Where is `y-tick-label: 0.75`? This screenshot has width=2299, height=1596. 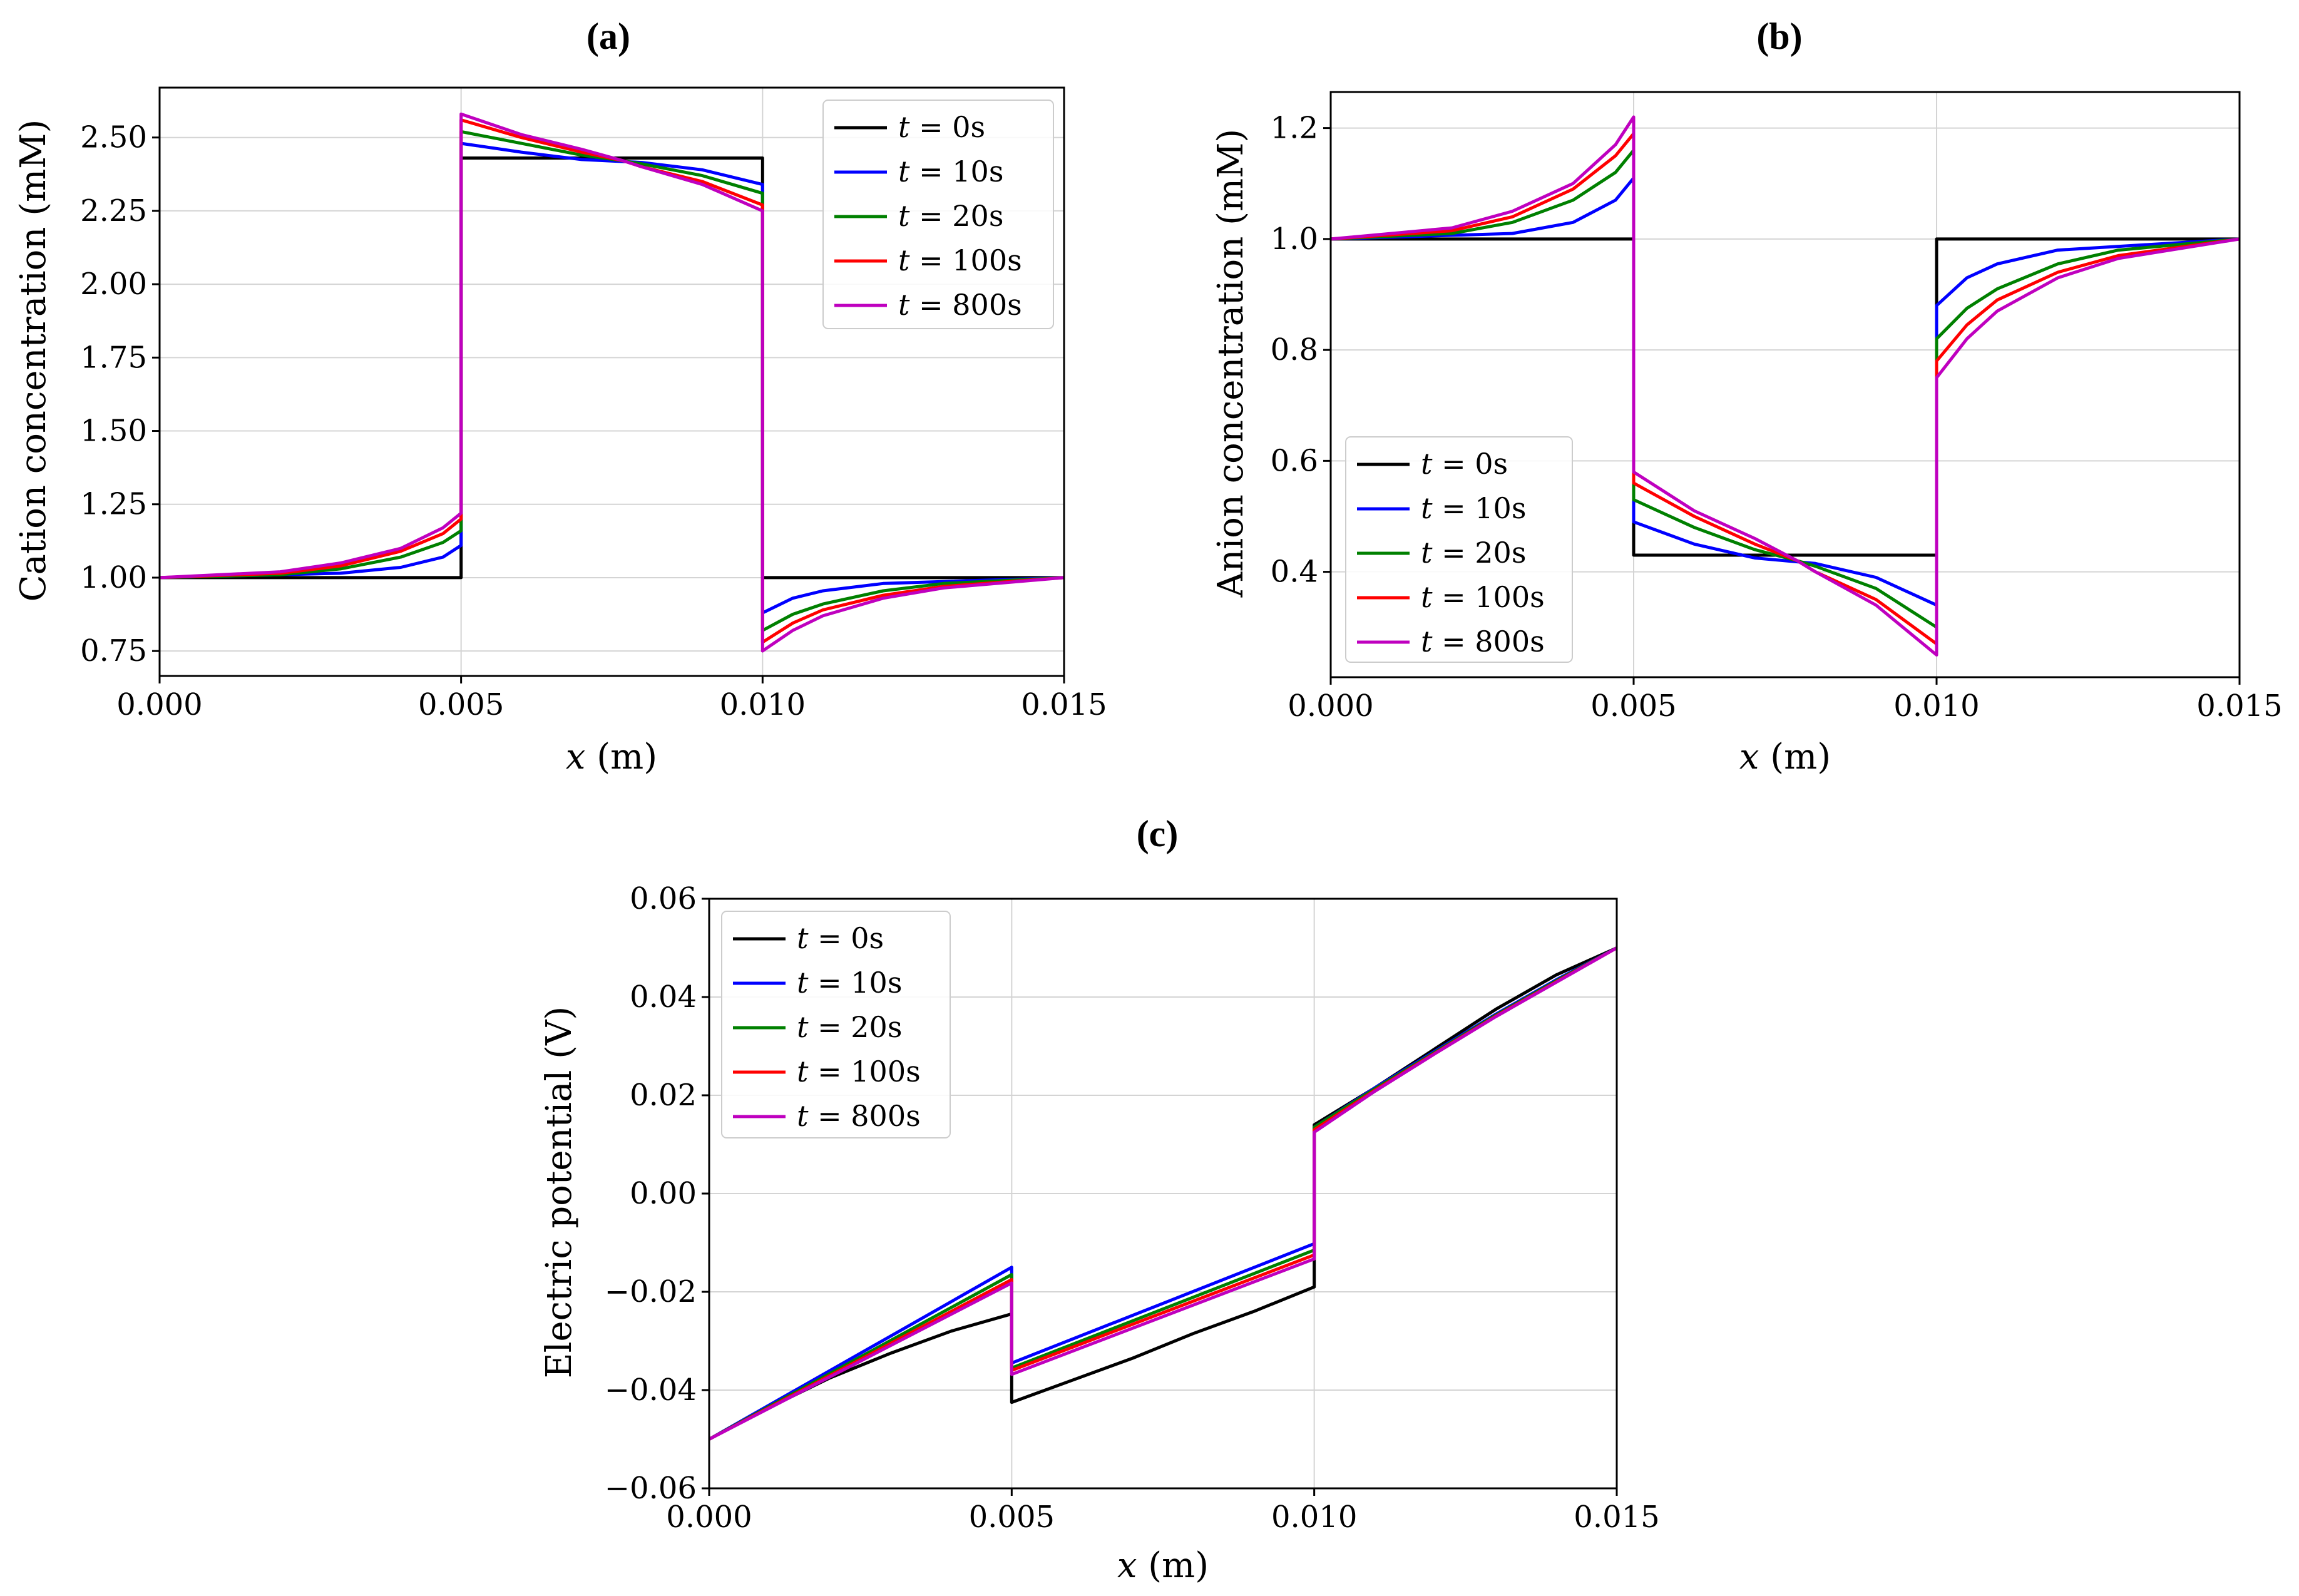 y-tick-label: 0.75 is located at coordinates (113, 650).